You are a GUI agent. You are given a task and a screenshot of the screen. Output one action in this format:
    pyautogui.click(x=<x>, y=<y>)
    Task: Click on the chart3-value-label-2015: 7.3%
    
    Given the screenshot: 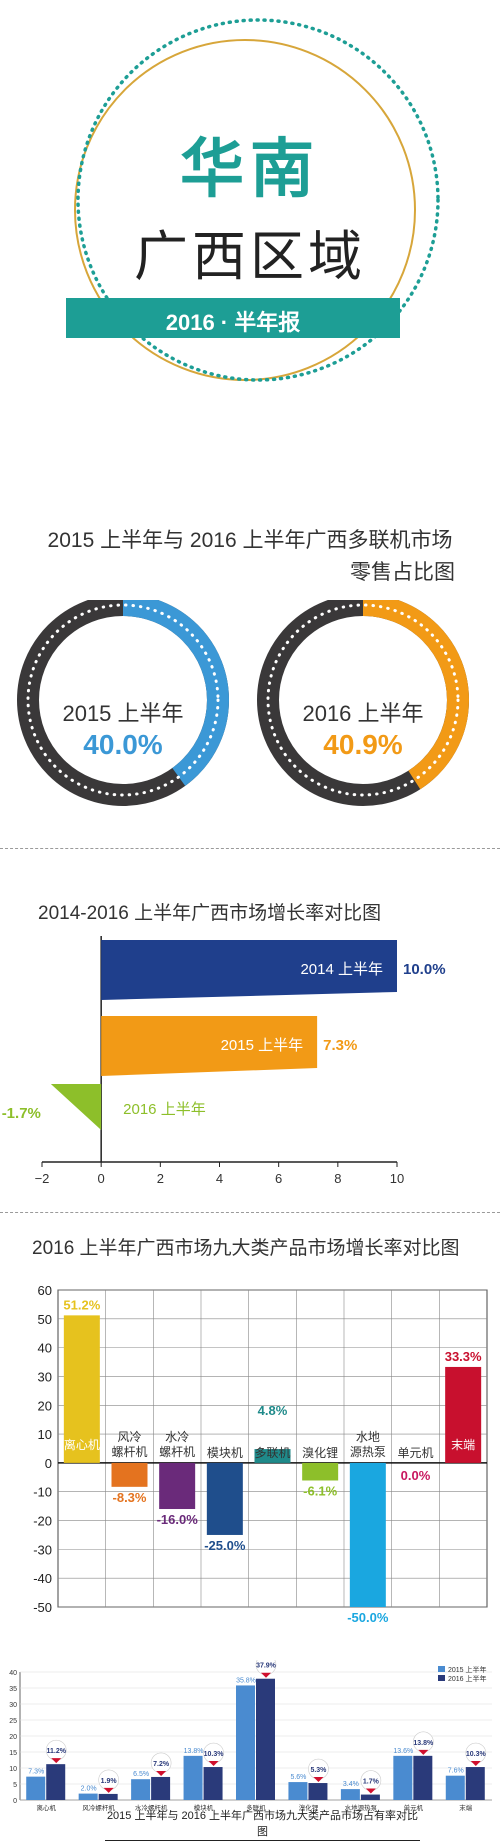 What is the action you would take?
    pyautogui.click(x=36, y=1772)
    